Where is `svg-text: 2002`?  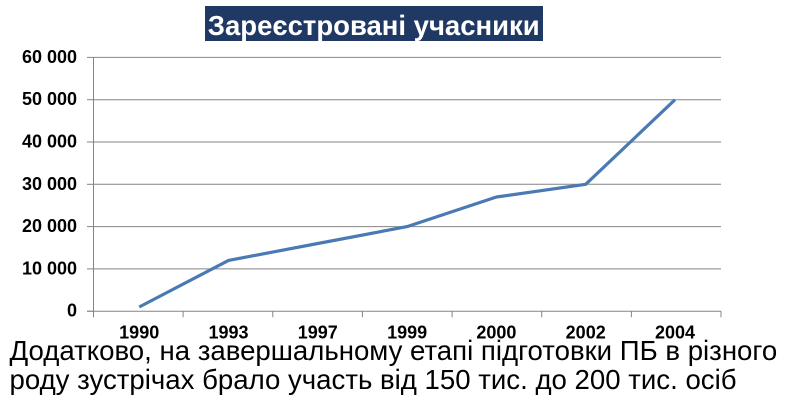
svg-text: 2002 is located at coordinates (586, 333).